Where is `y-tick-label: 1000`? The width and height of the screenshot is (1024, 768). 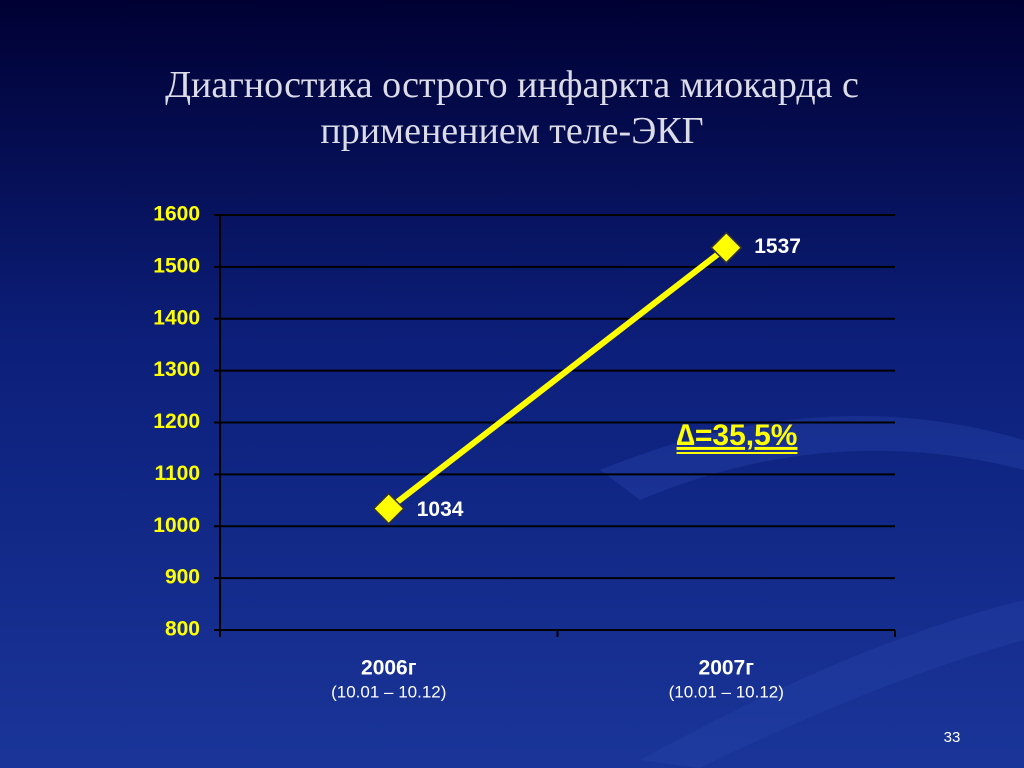
y-tick-label: 1000 is located at coordinates (176, 525).